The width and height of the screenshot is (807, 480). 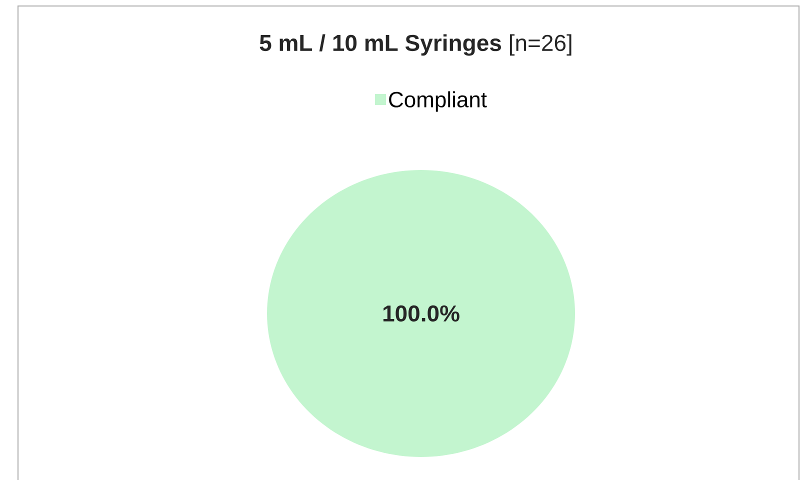 What do you see at coordinates (438, 101) in the screenshot?
I see `legend-label: Compliant` at bounding box center [438, 101].